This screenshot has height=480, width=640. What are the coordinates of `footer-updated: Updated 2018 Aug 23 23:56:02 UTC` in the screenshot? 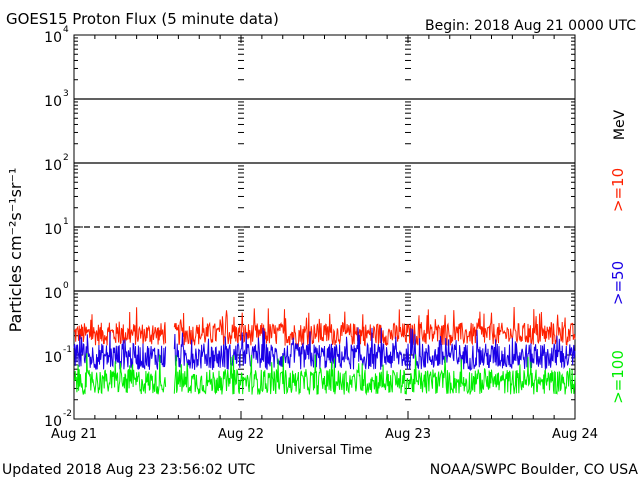 It's located at (128, 470).